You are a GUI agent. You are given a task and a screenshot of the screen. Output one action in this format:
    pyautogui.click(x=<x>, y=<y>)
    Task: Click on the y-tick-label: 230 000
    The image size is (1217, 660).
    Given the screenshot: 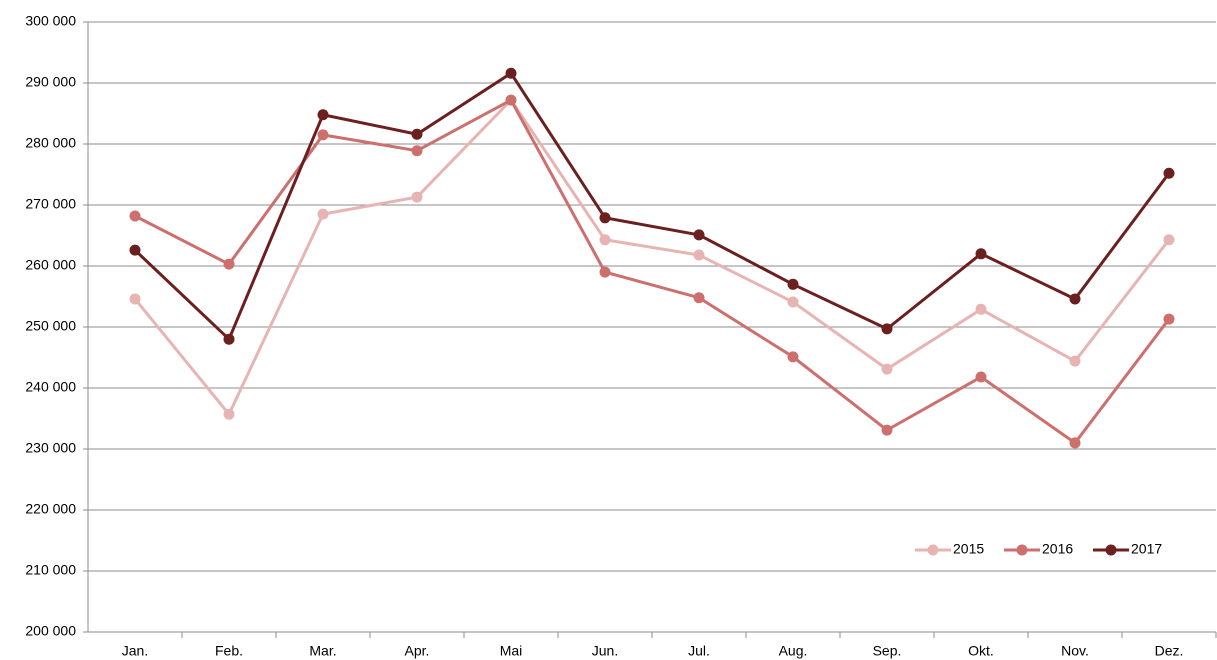 What is the action you would take?
    pyautogui.click(x=50, y=448)
    